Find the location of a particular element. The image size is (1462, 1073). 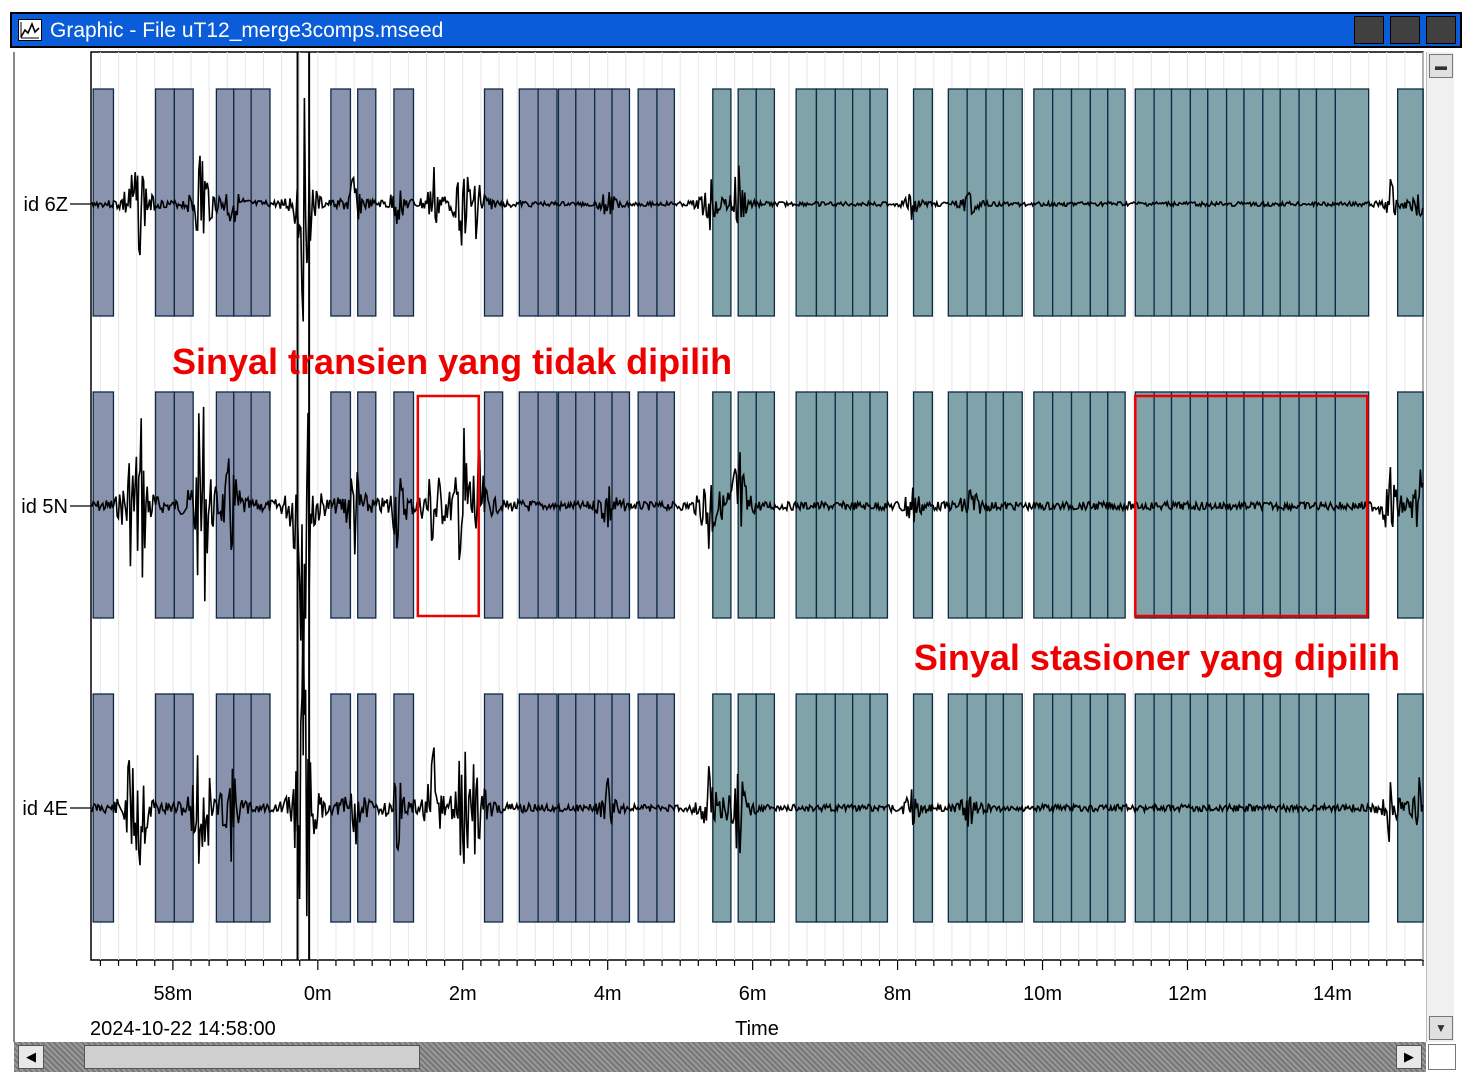

trace-label: id 6Z is located at coordinates (46, 205).